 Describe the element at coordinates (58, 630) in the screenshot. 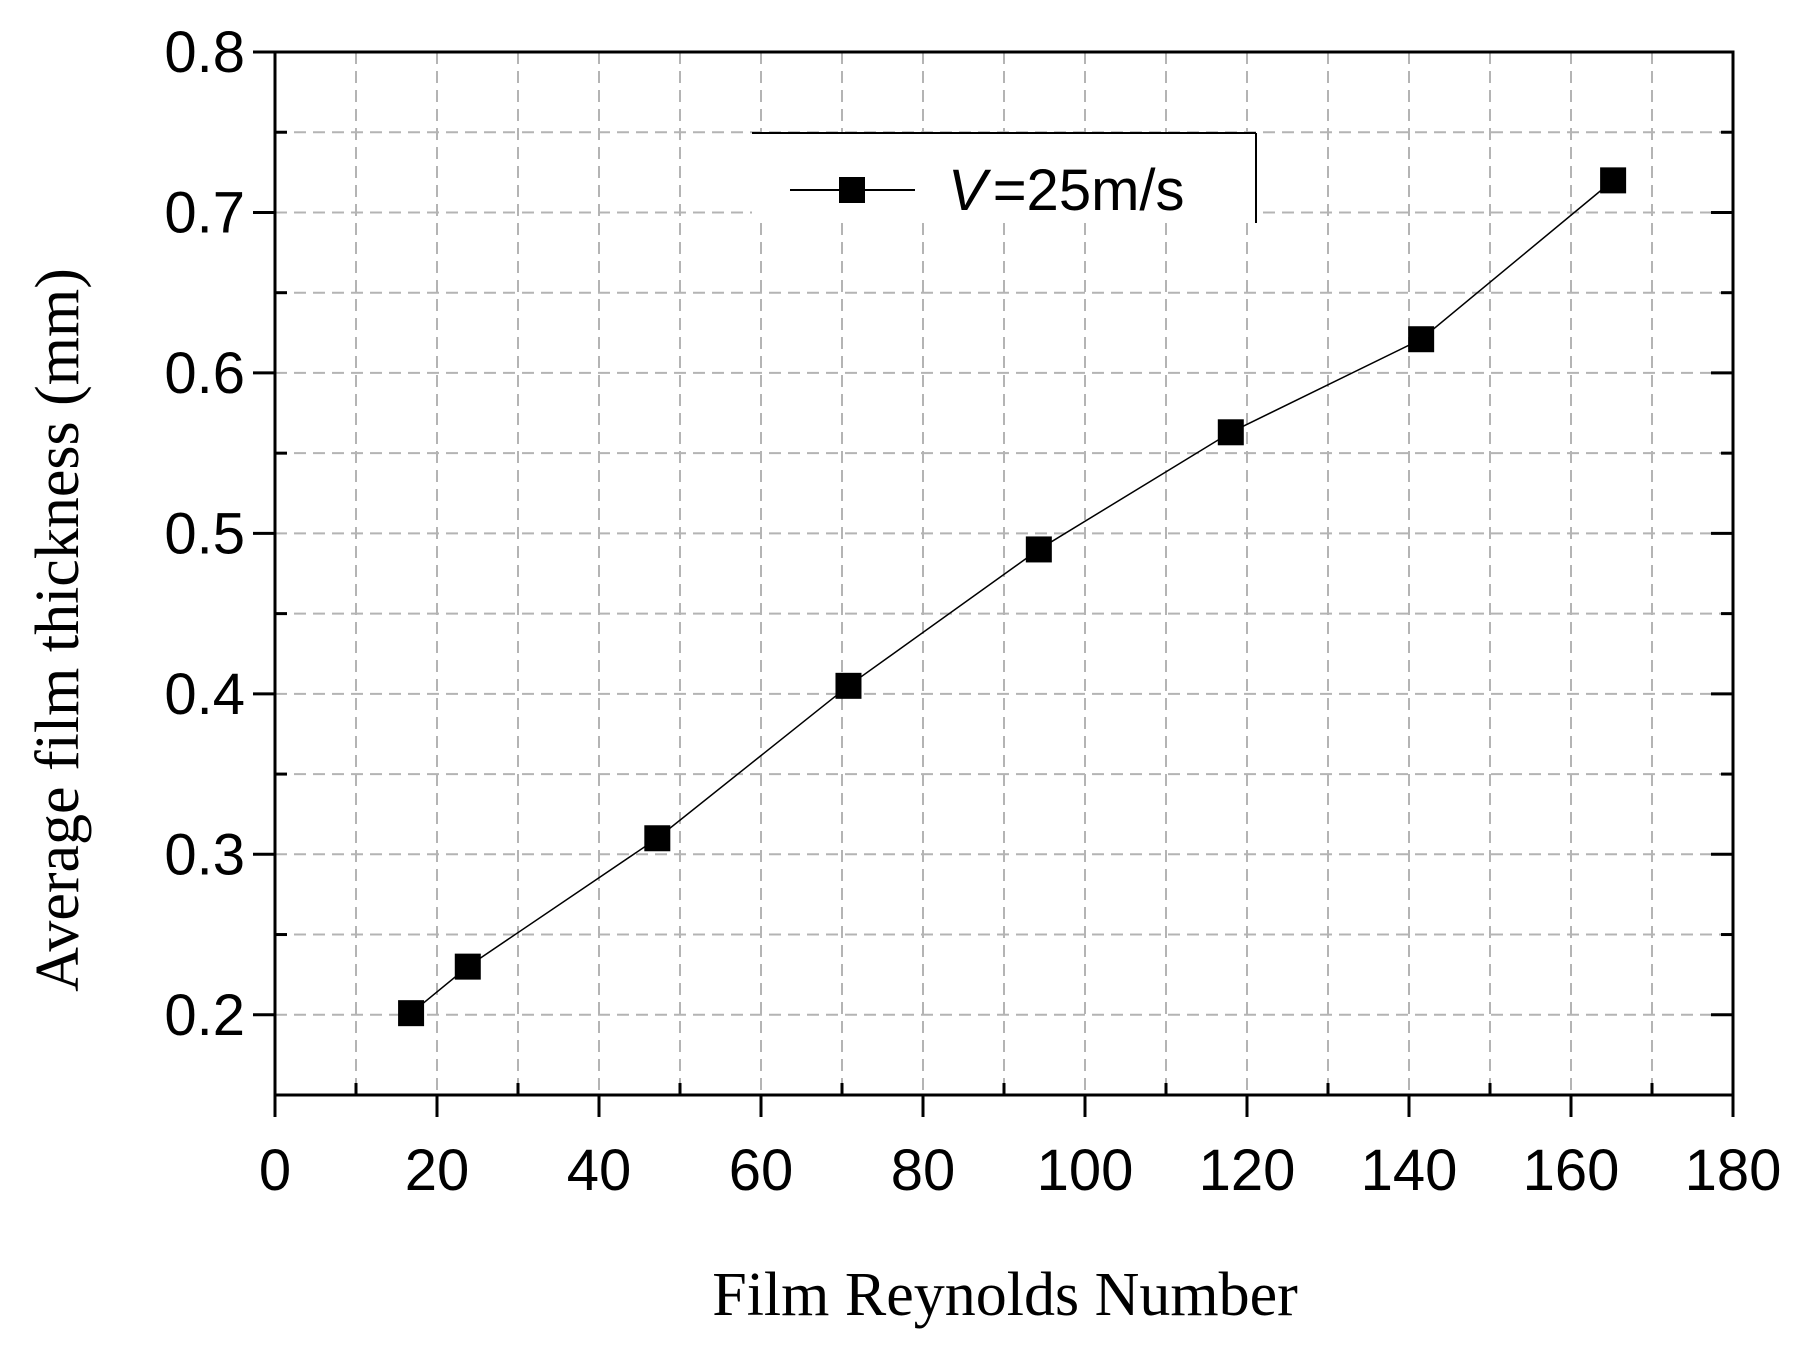

I see `y-axis-title: Average film thickness (mm)` at that location.